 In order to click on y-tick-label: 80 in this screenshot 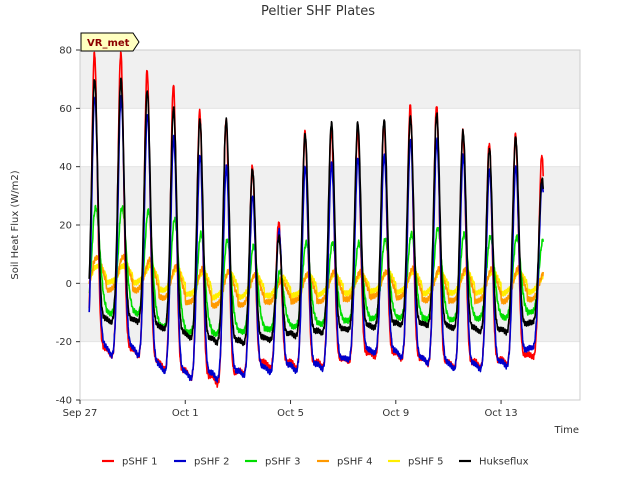, I will do `click(65, 51)`.